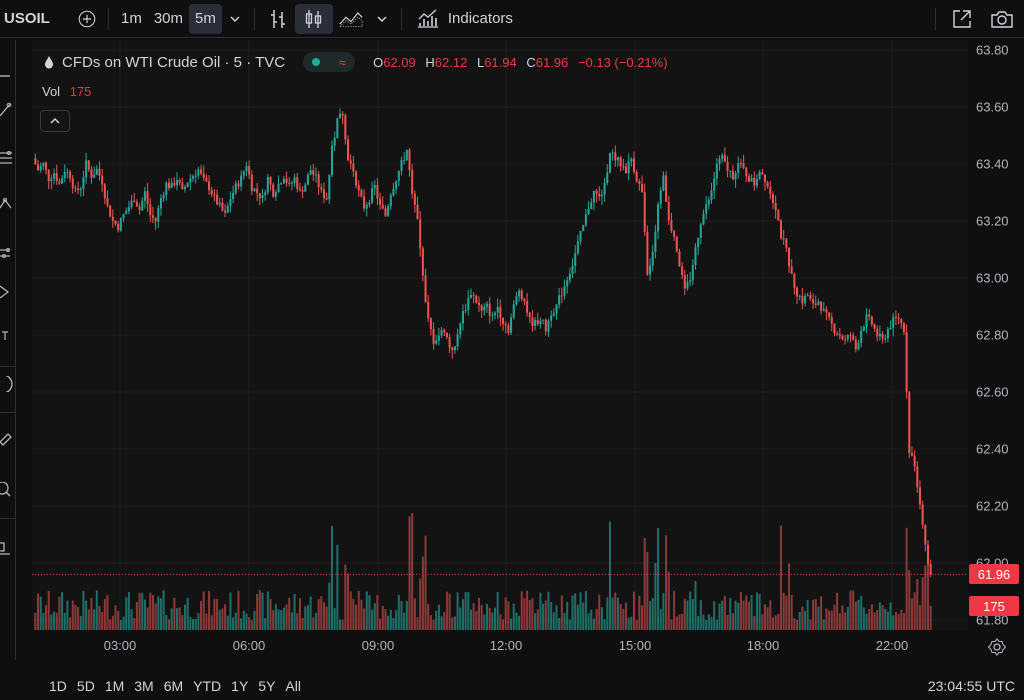 The image size is (1024, 700). I want to click on interval-5m-button: 5m, so click(205, 18).